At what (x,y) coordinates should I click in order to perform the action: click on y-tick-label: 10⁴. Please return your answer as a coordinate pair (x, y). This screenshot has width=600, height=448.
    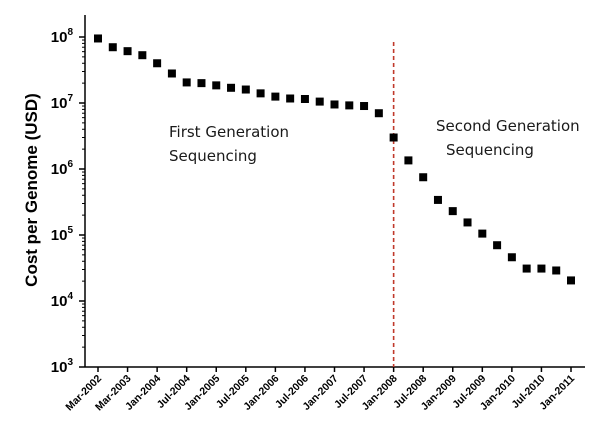
    Looking at the image, I should click on (62, 300).